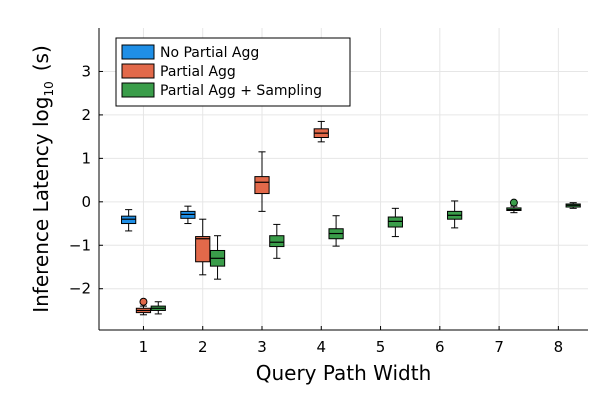 This screenshot has width=600, height=400. What do you see at coordinates (41, 58) in the screenshot?
I see `y-axis-label-unit: (s)` at bounding box center [41, 58].